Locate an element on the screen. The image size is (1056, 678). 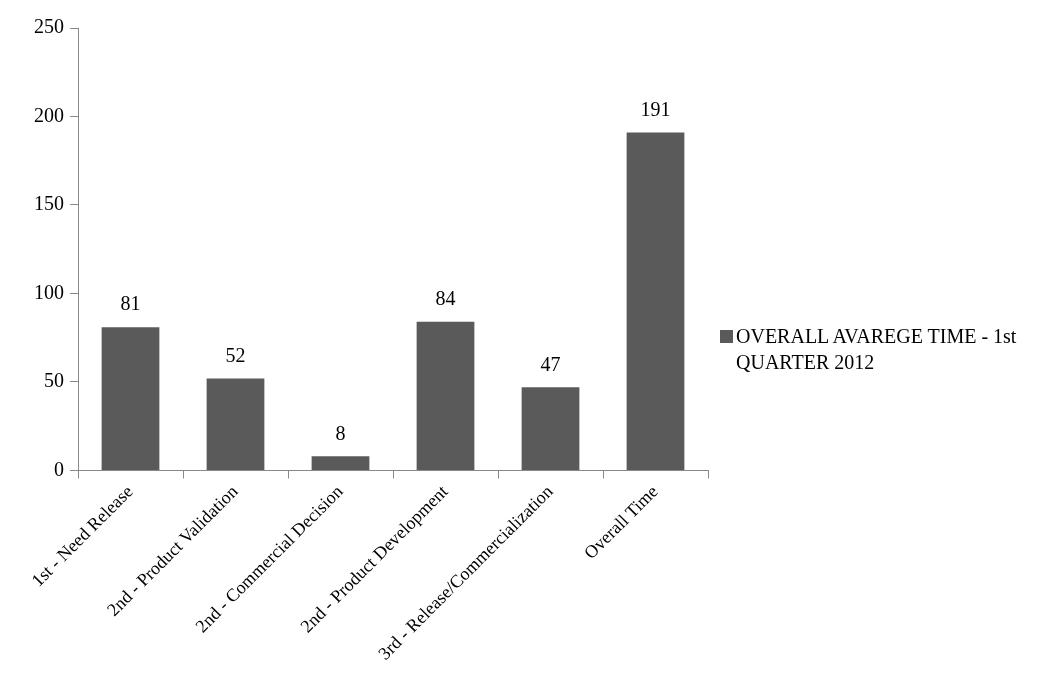
y-tick-label: 50 is located at coordinates (54, 380).